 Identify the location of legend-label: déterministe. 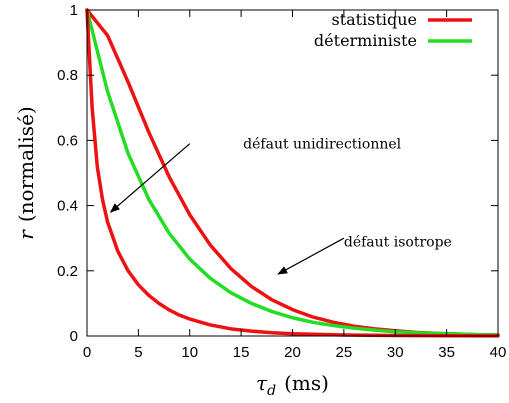
(365, 40).